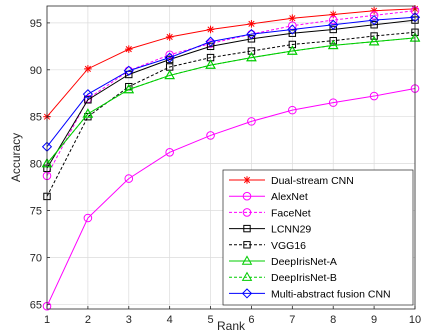 This screenshot has width=423, height=335. Describe the element at coordinates (331, 294) in the screenshot. I see `legend-label: Multi-abstract fusion CNN` at that location.